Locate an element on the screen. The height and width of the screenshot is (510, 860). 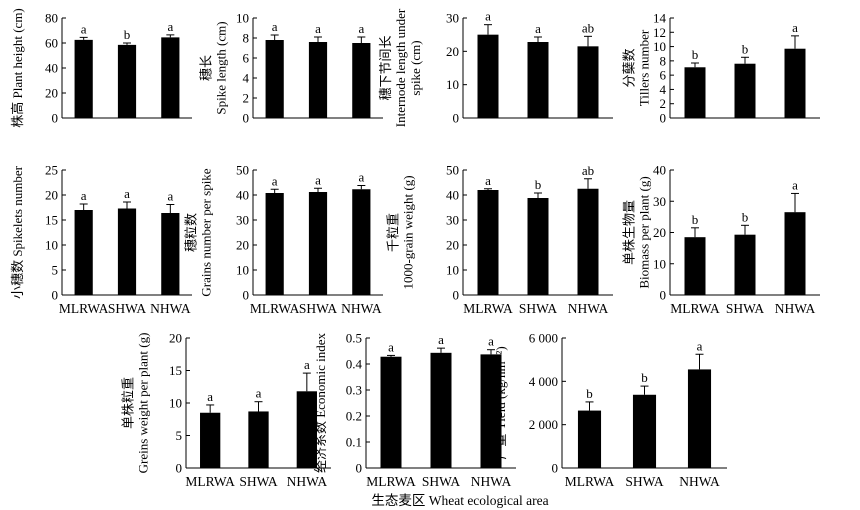
y-axis-title: 株高 Plant height (cm) is located at coordinates (17, 68).